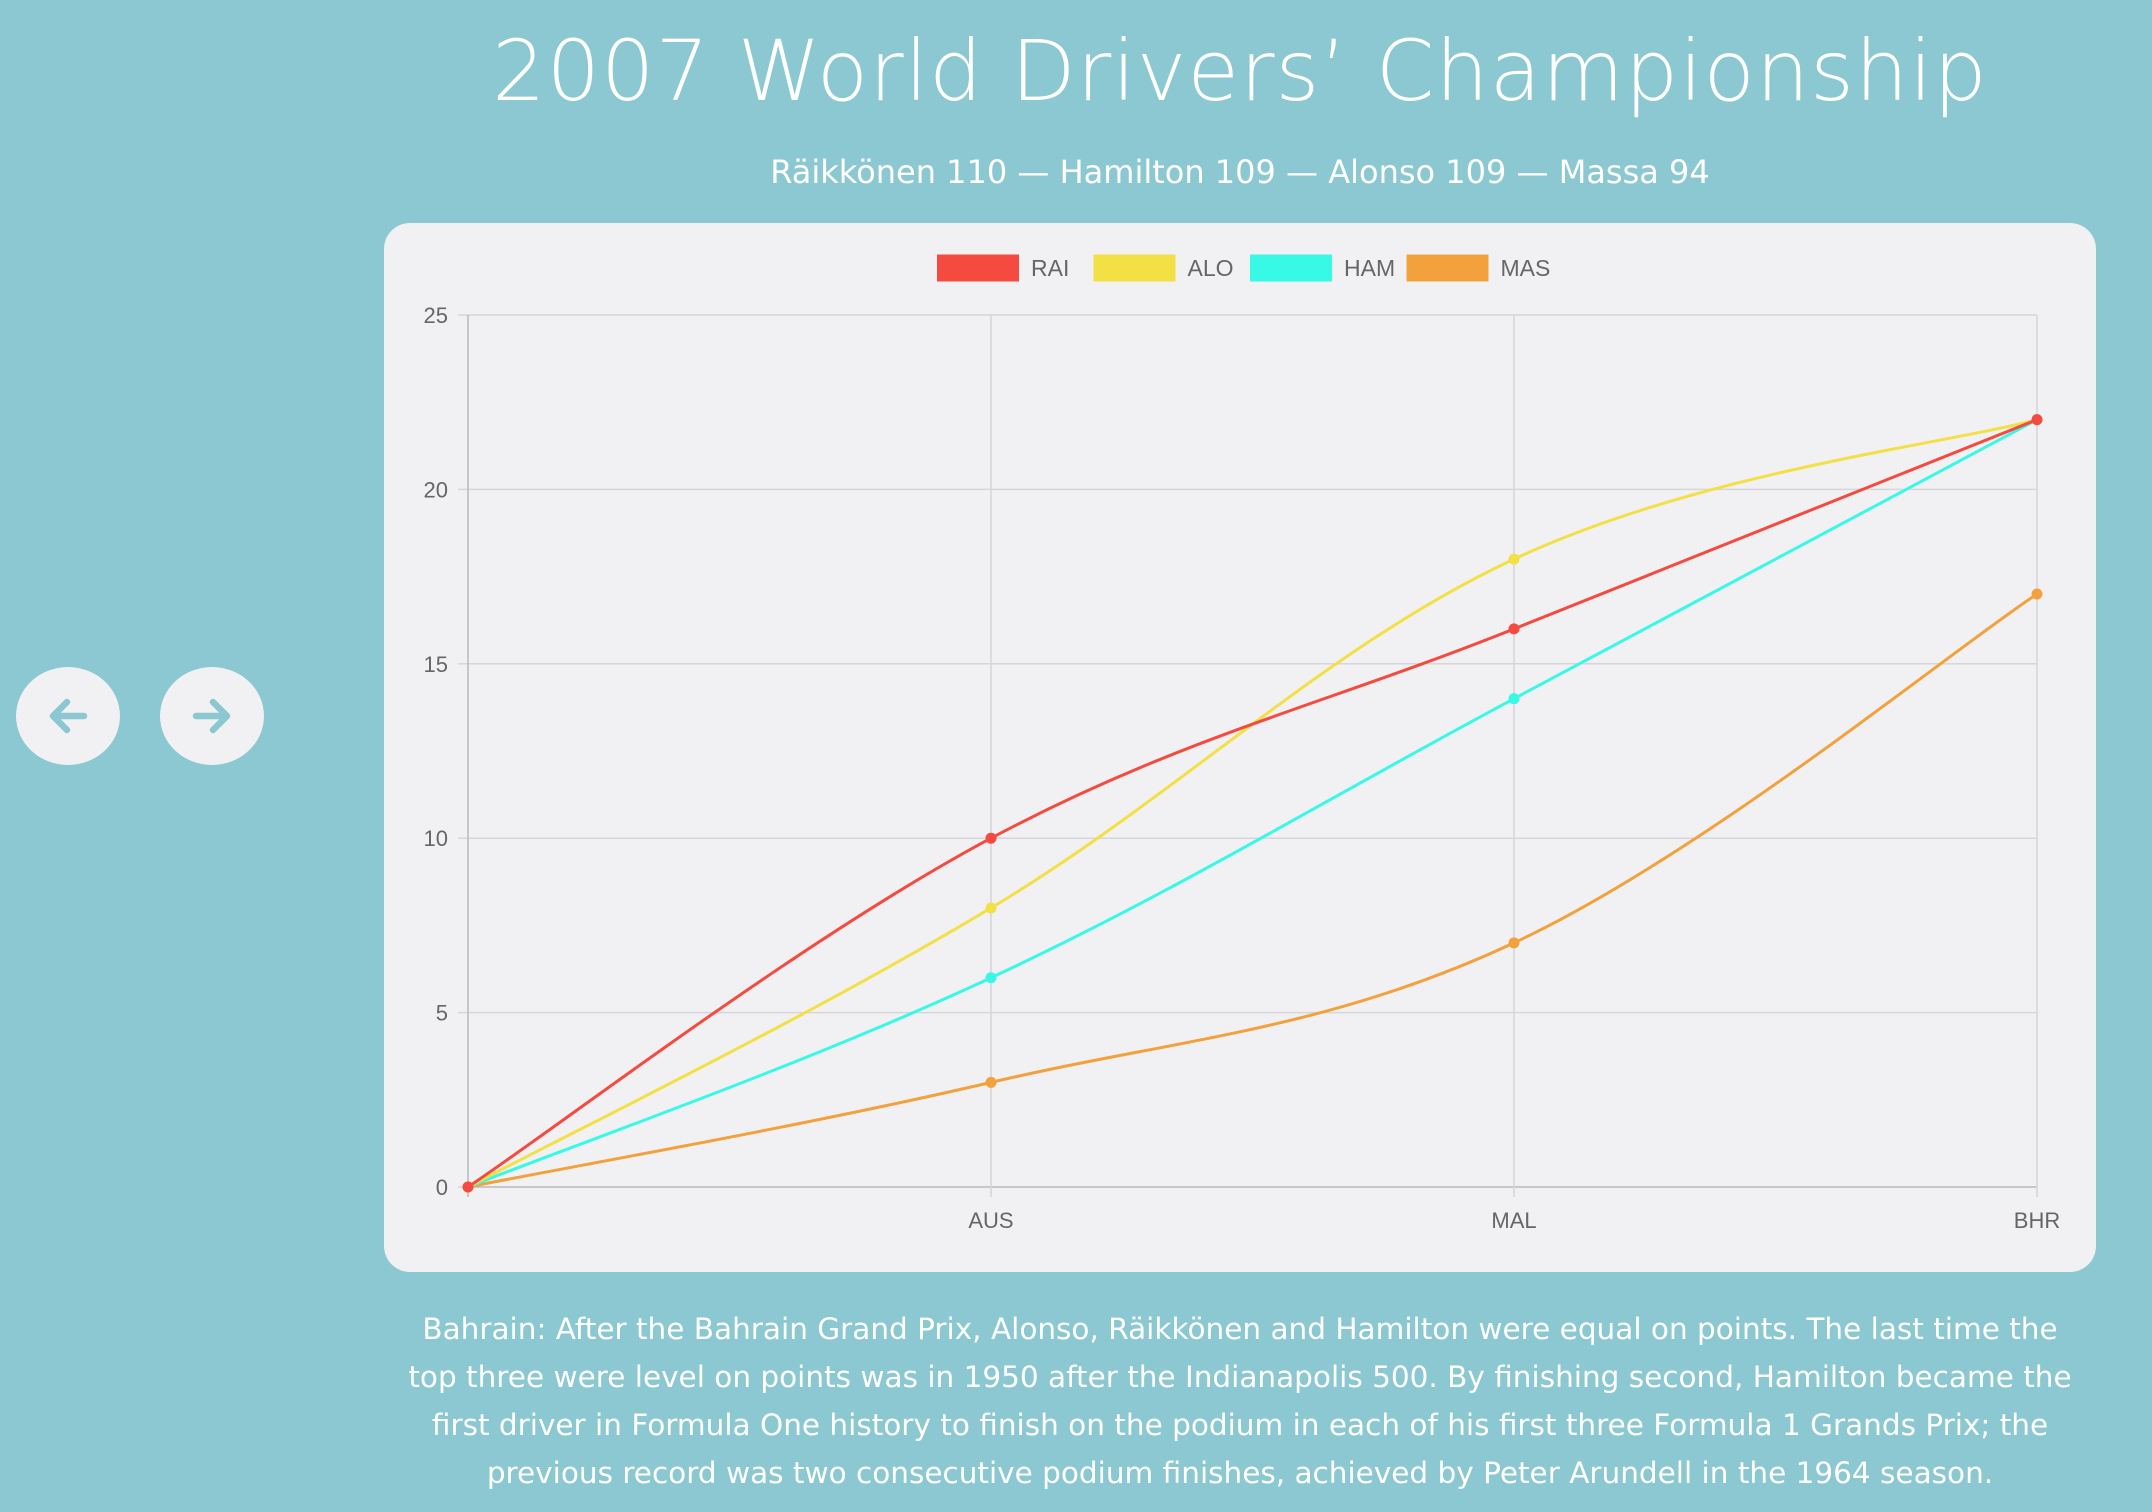  Describe the element at coordinates (1134, 268) in the screenshot. I see `legend-swatch-alo` at that location.